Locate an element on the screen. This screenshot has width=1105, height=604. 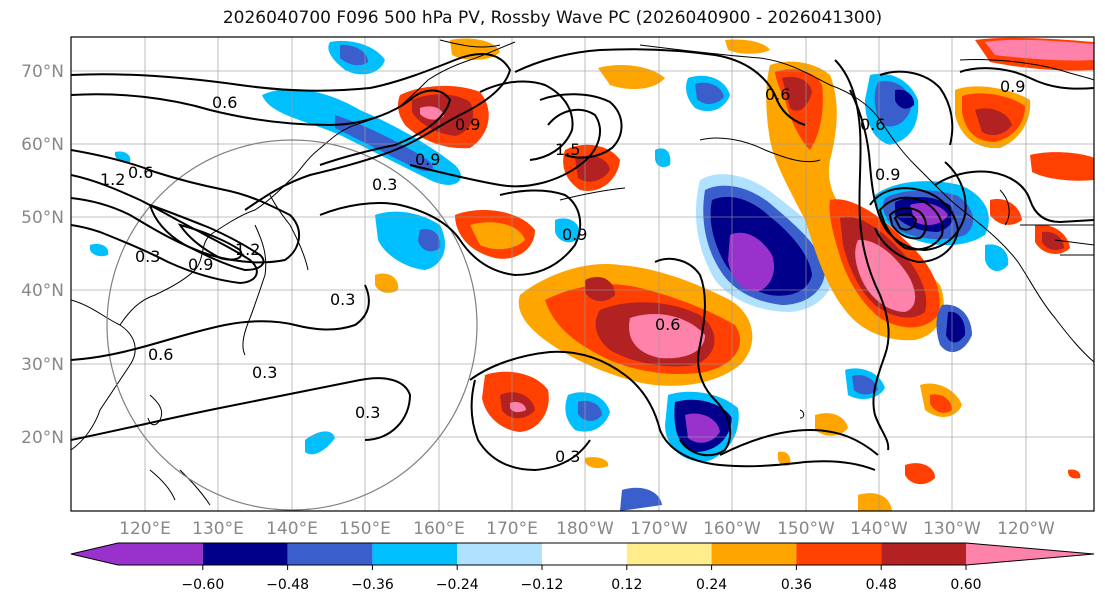
lat-label: 70°N is located at coordinates (42, 72).